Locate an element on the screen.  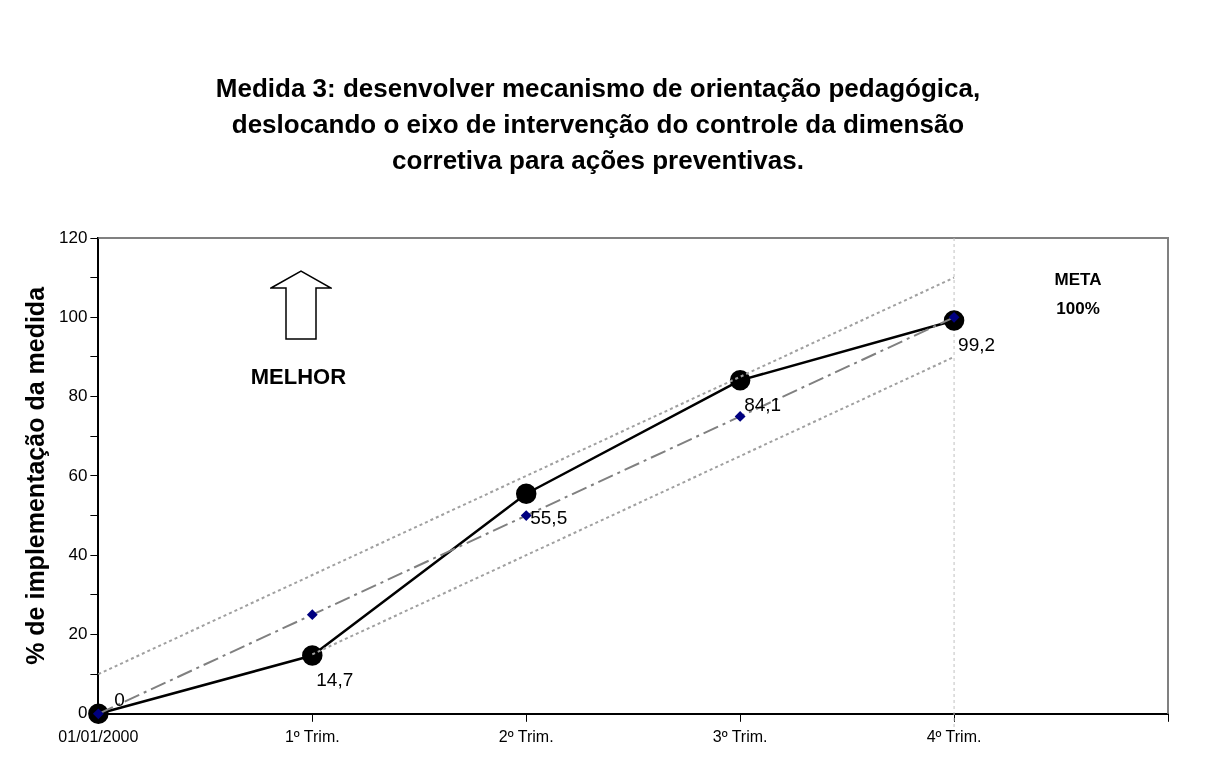
x-tick-label: 3º Trim. is located at coordinates (740, 736).